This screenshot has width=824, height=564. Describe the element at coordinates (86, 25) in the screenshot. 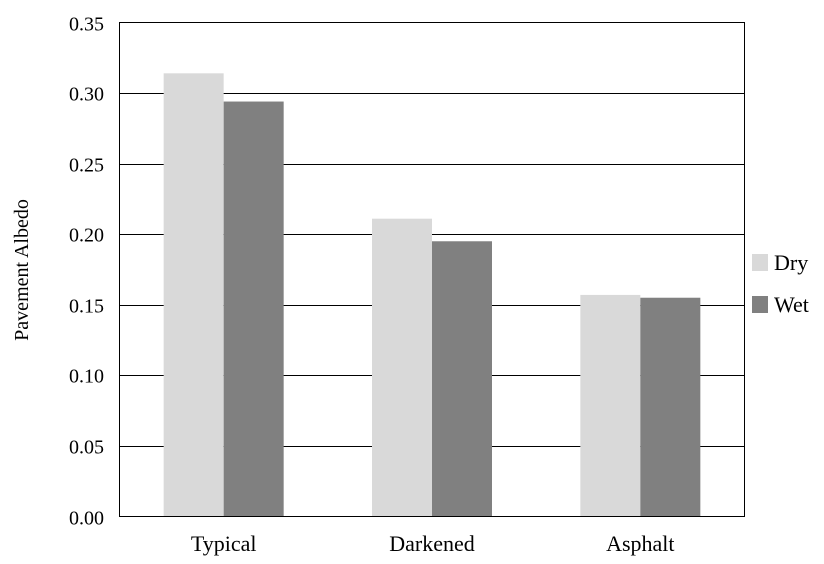

I see `y-tick-label: 0.35` at that location.